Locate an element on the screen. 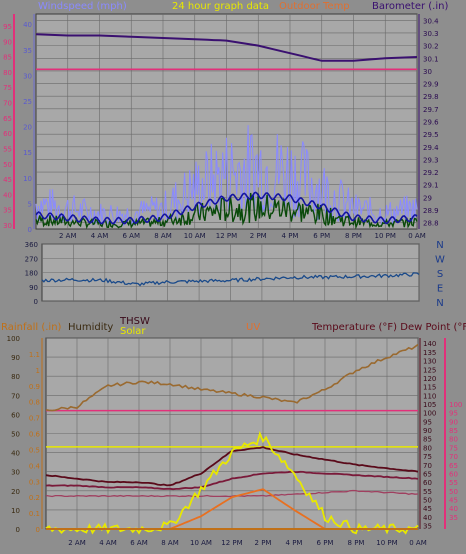 This screenshot has width=466, height=554. top-x-tick-label: 4 AM is located at coordinates (100, 236).